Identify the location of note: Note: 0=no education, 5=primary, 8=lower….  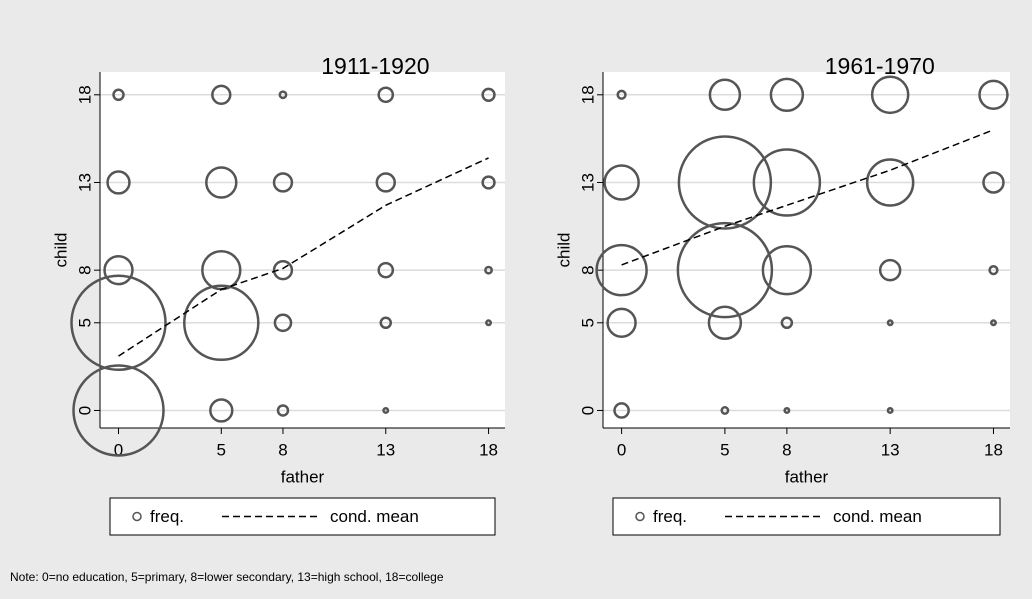
(227, 577).